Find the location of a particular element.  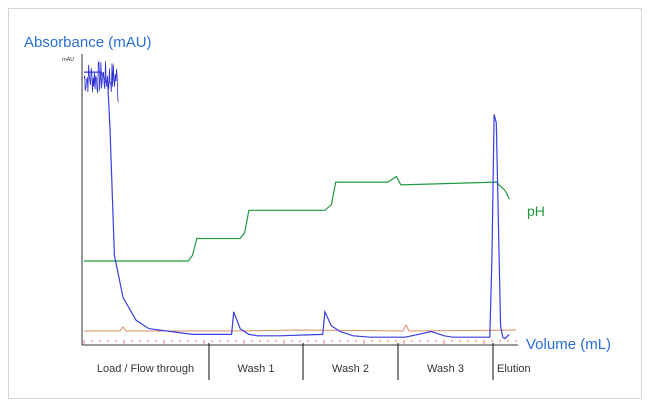

phase-label: Wash 1 is located at coordinates (256, 369).